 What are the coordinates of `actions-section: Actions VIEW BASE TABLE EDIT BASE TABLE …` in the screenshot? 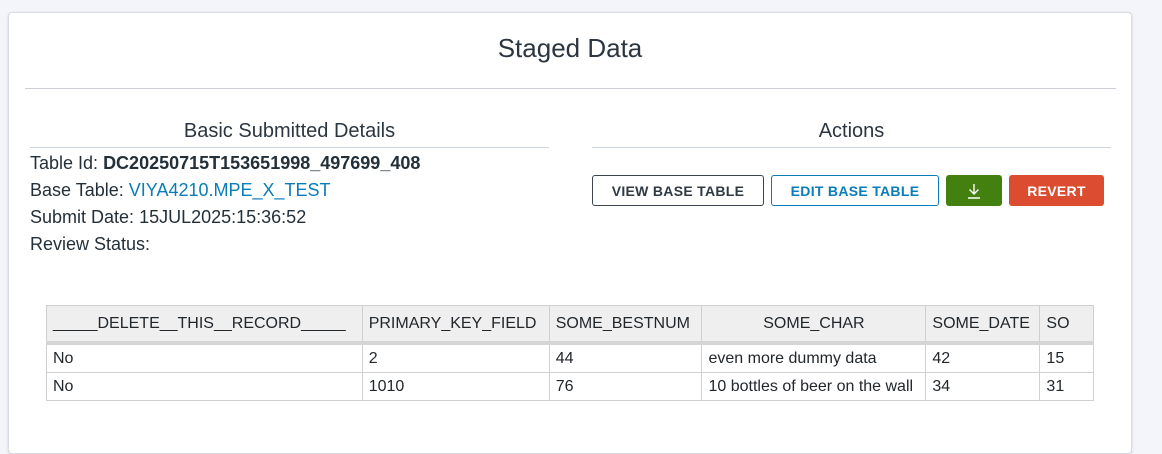 It's located at (851, 162).